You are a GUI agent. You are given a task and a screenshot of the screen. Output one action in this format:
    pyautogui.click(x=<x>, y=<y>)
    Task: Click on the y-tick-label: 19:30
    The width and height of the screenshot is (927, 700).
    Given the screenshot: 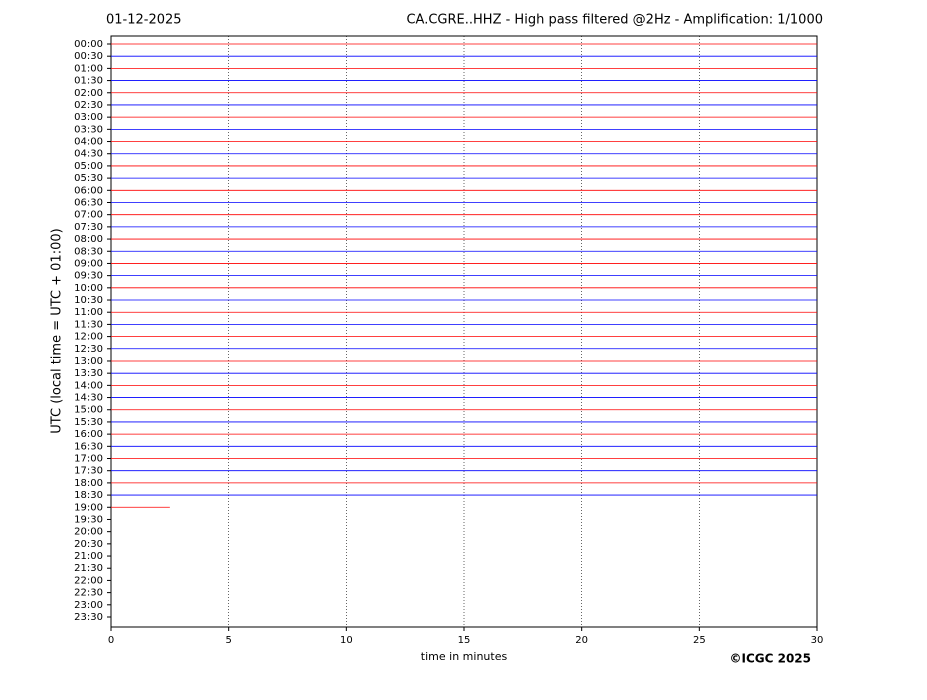 What is the action you would take?
    pyautogui.click(x=88, y=519)
    